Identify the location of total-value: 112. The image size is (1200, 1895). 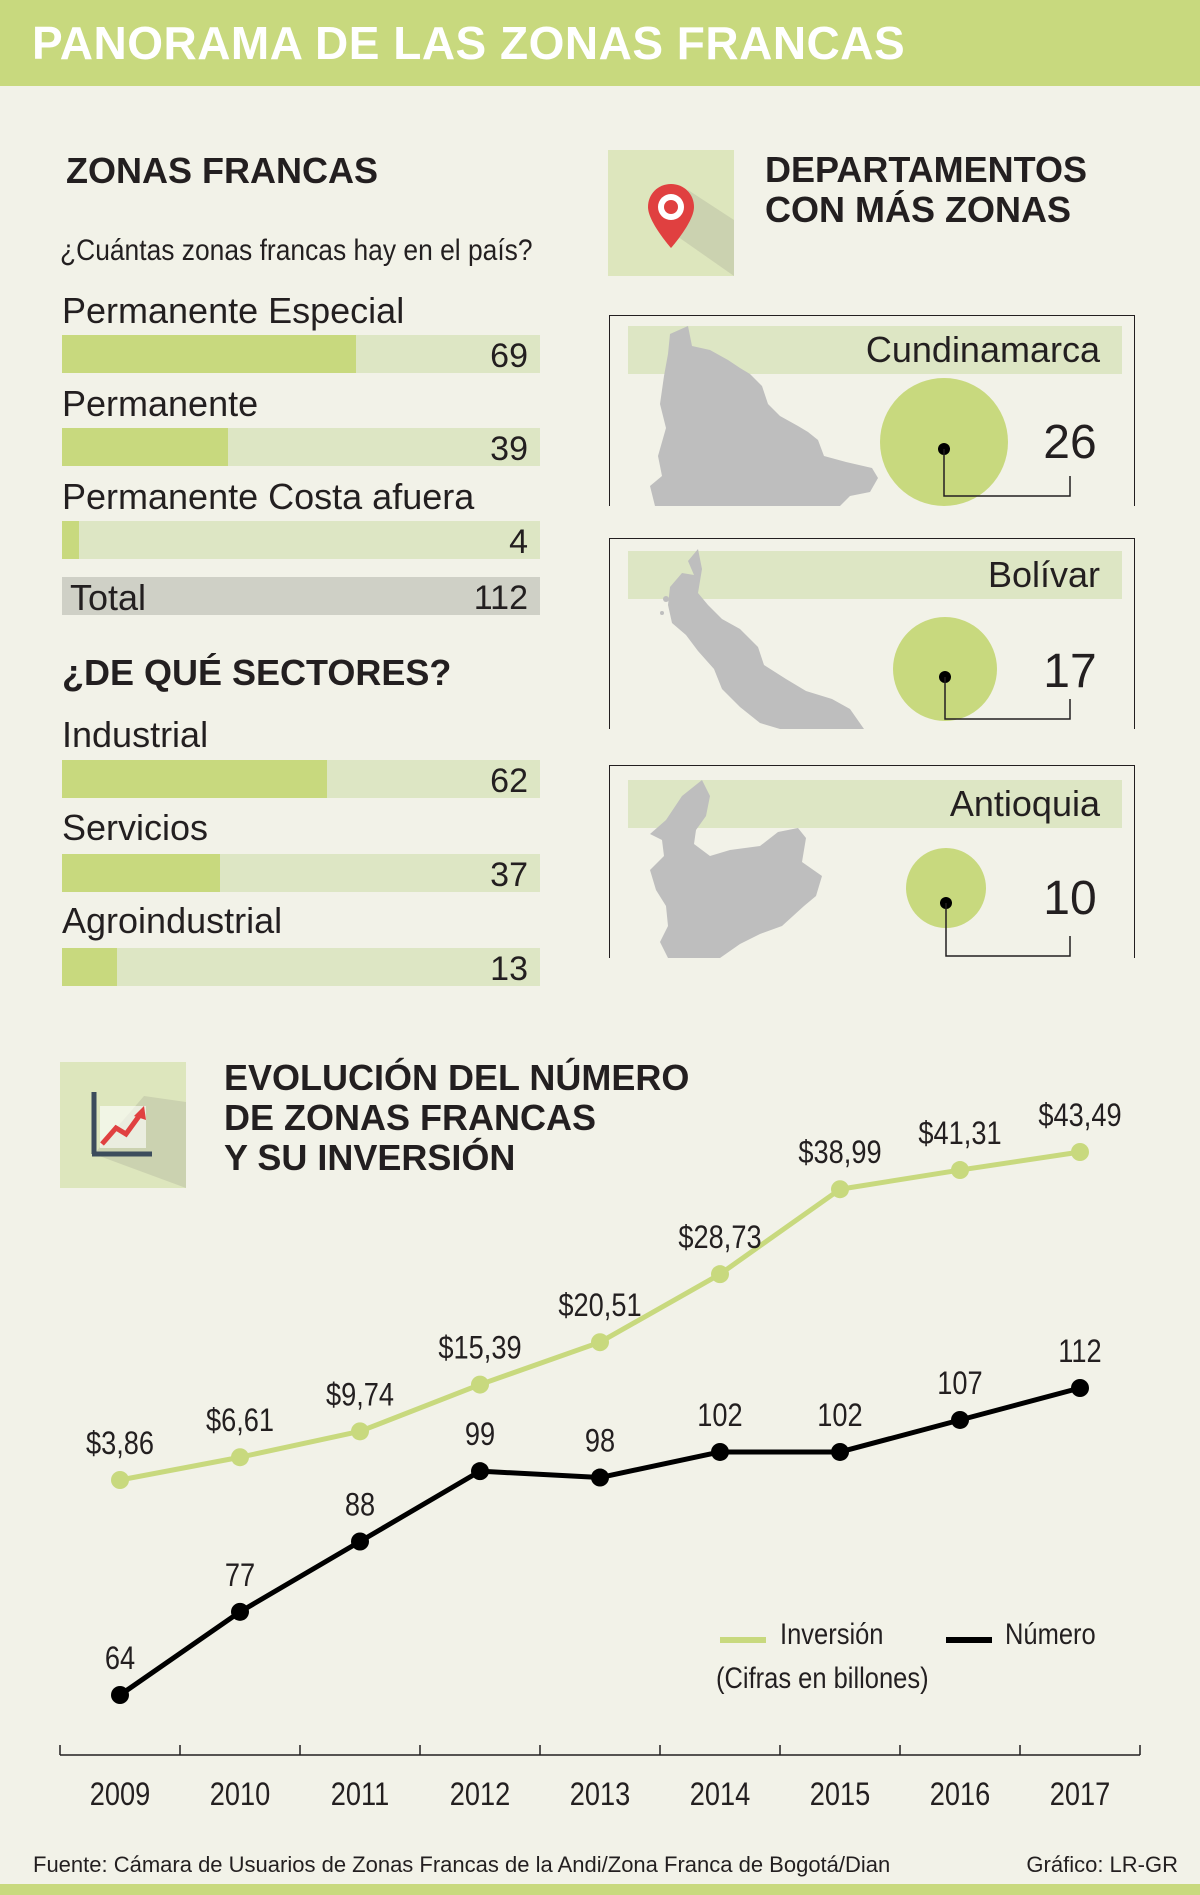
(500, 598).